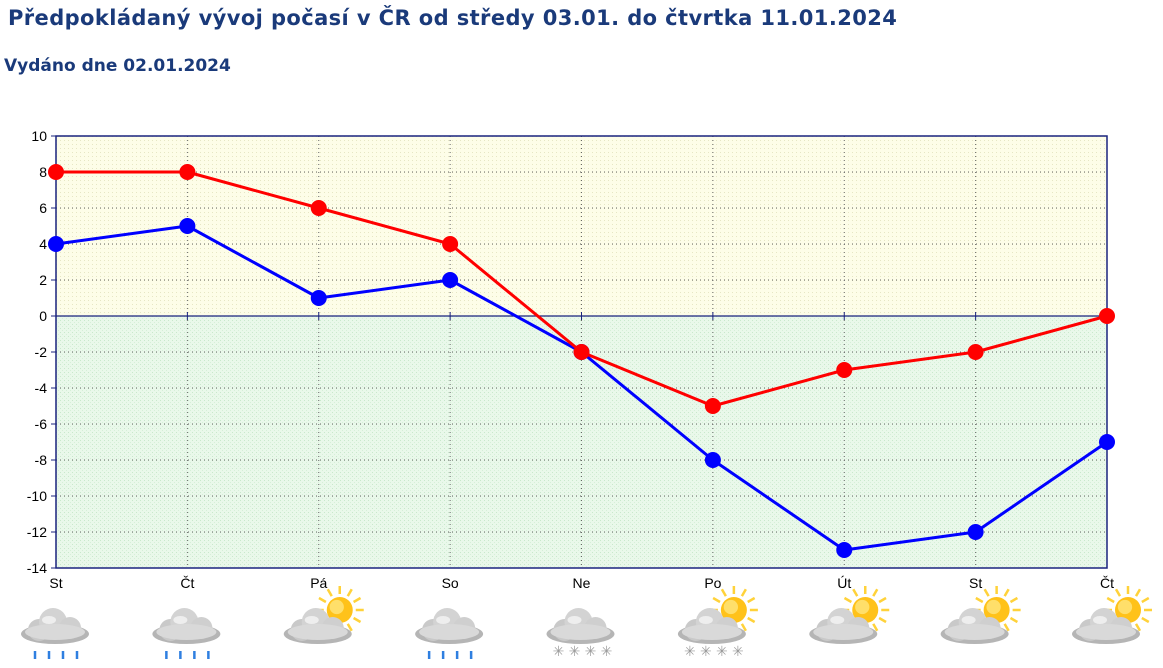  Describe the element at coordinates (41, 424) in the screenshot. I see `y-tick-label: -6` at that location.